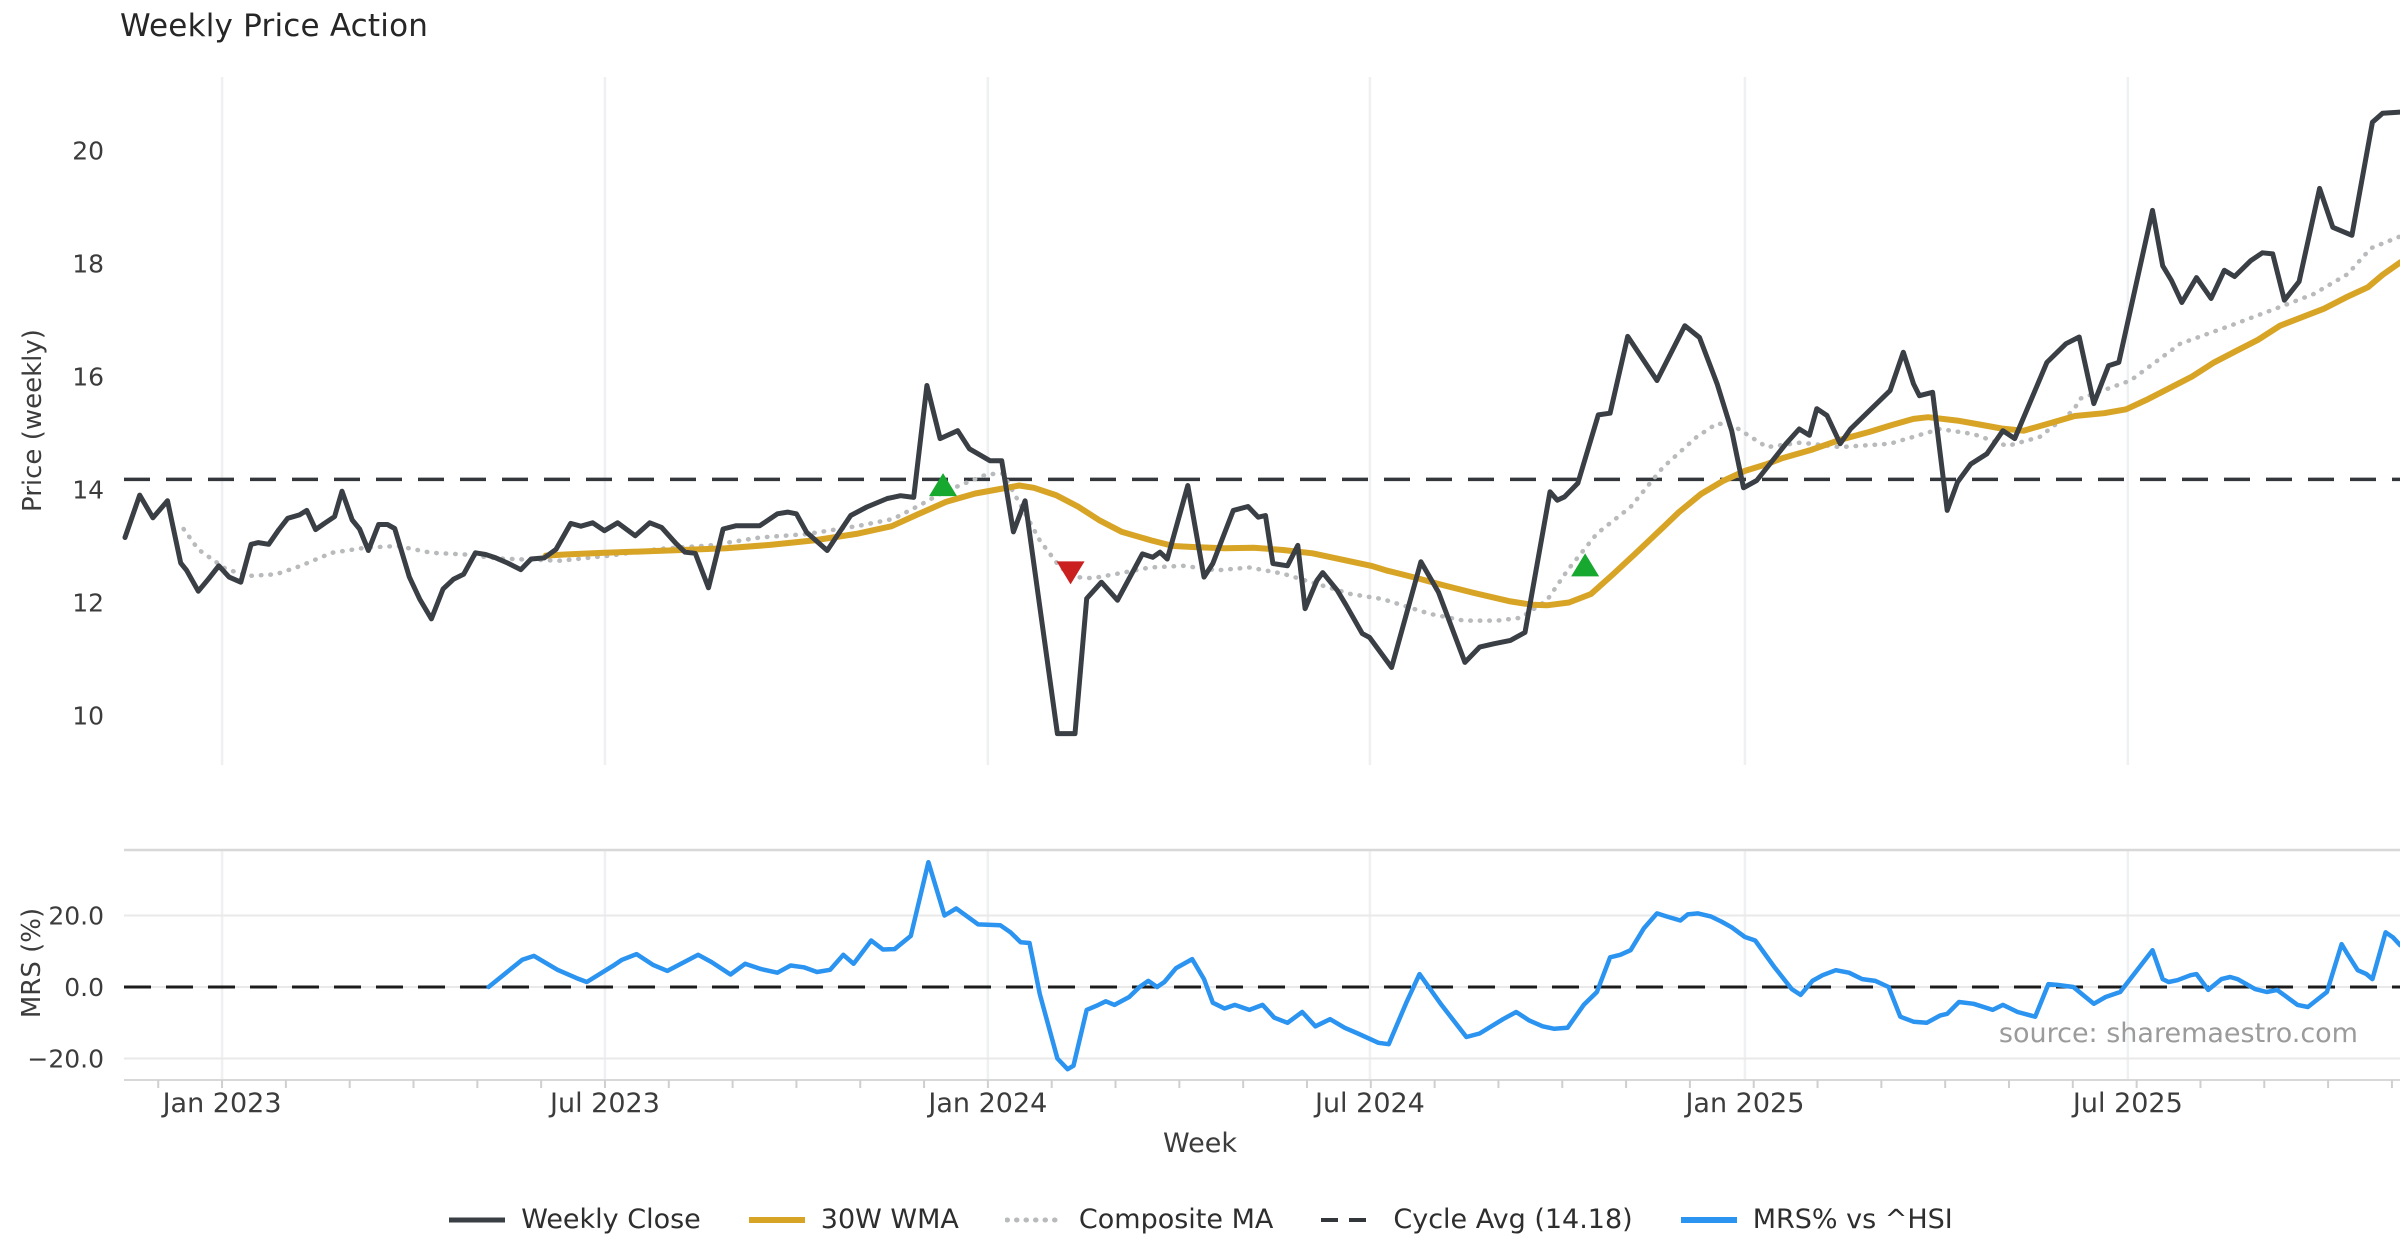 Image resolution: width=2400 pixels, height=1260 pixels. What do you see at coordinates (84, 987) in the screenshot?
I see `mrs-y-tick-label: 0.0` at bounding box center [84, 987].